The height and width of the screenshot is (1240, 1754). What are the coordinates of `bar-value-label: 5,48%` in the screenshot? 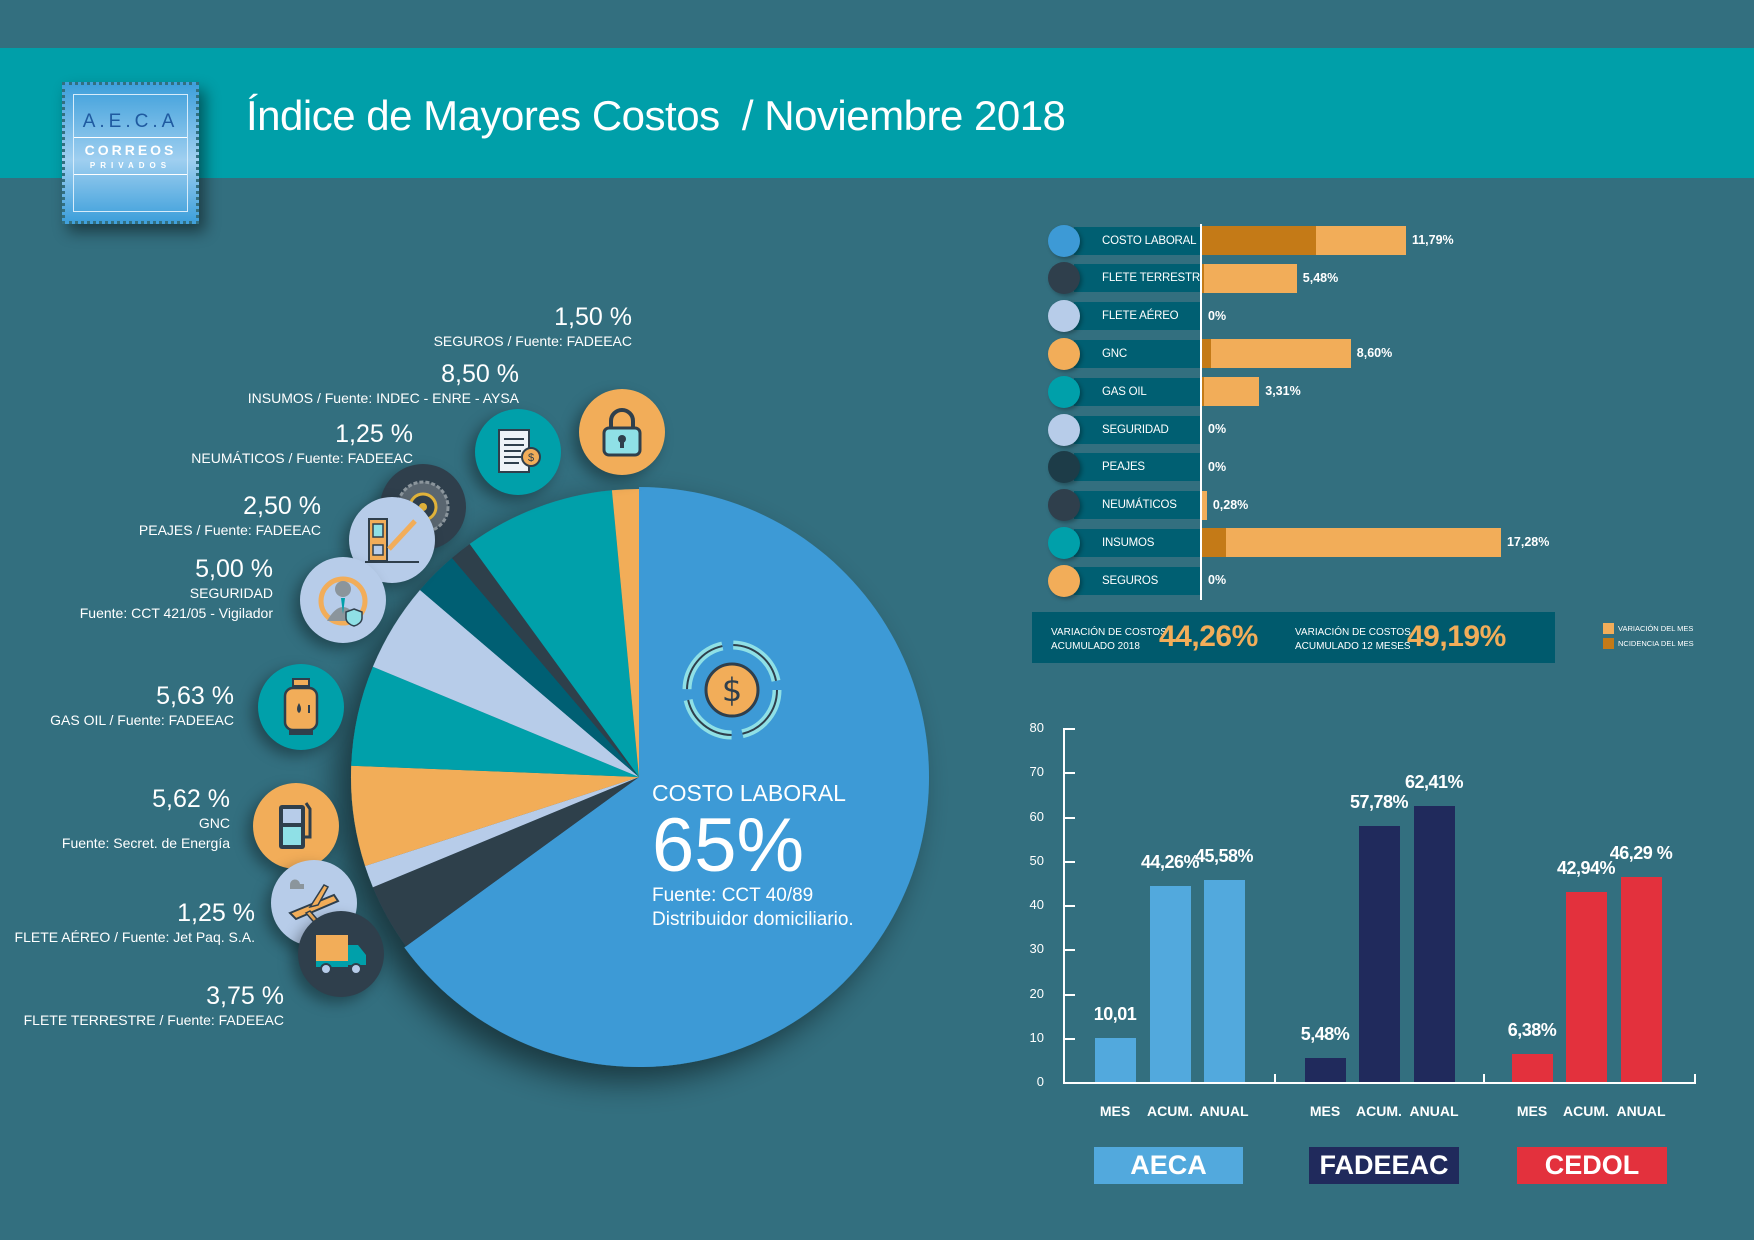 It's located at (1325, 1033).